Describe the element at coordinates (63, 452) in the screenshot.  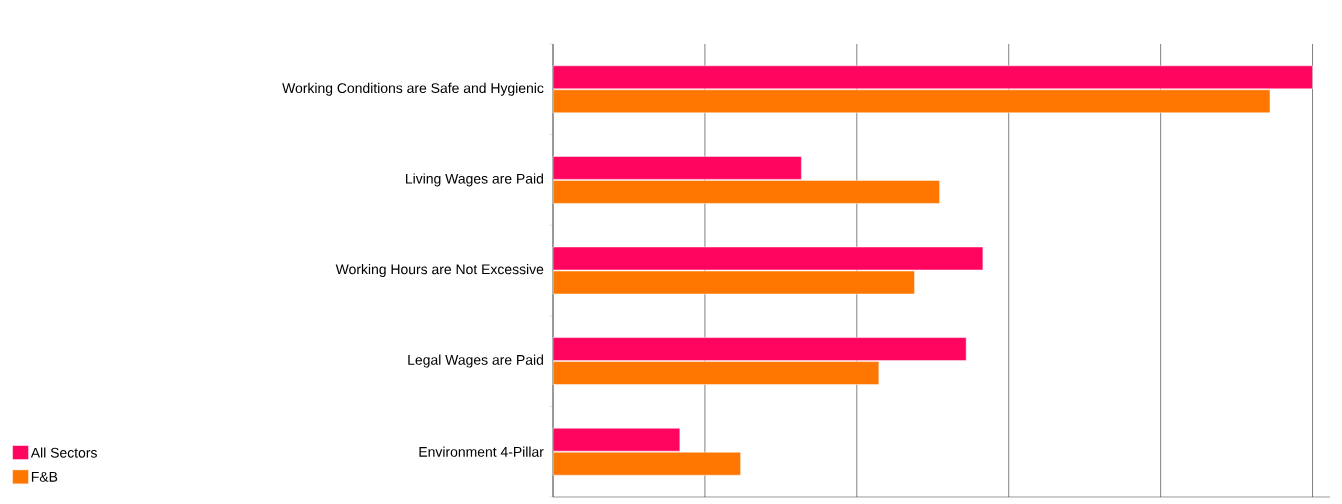
I see `legend-label: All Sectors` at that location.